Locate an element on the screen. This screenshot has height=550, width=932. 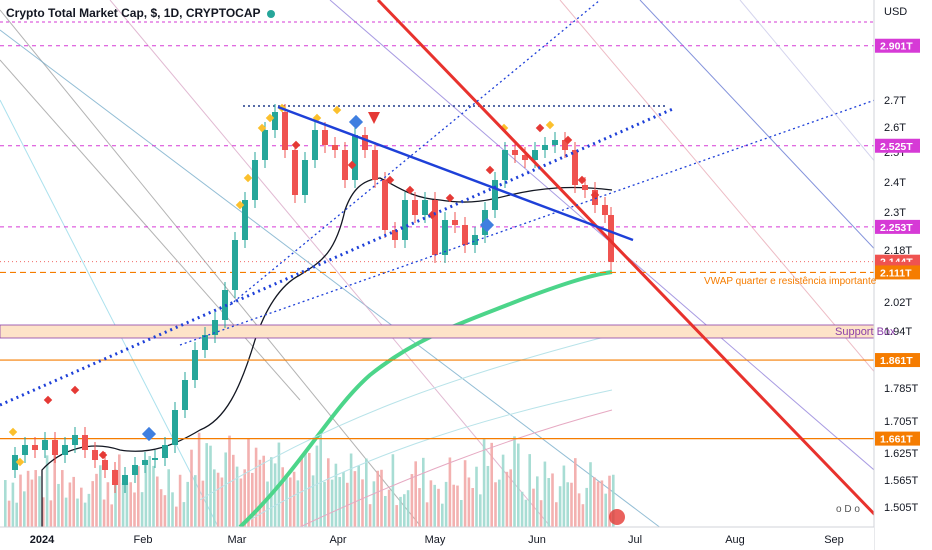
price-badge is located at coordinates (897, 145).